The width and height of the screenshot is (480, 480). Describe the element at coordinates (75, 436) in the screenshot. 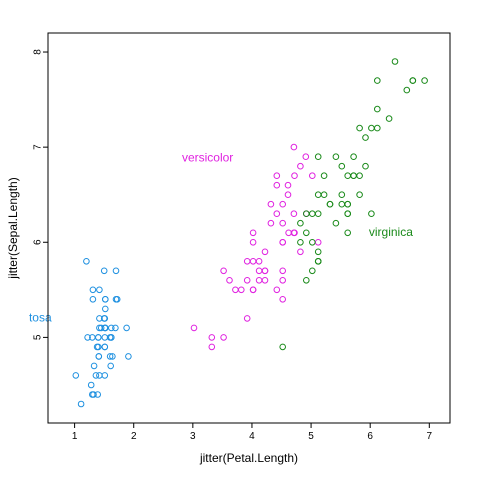

I see `x-tick-label: 1` at that location.